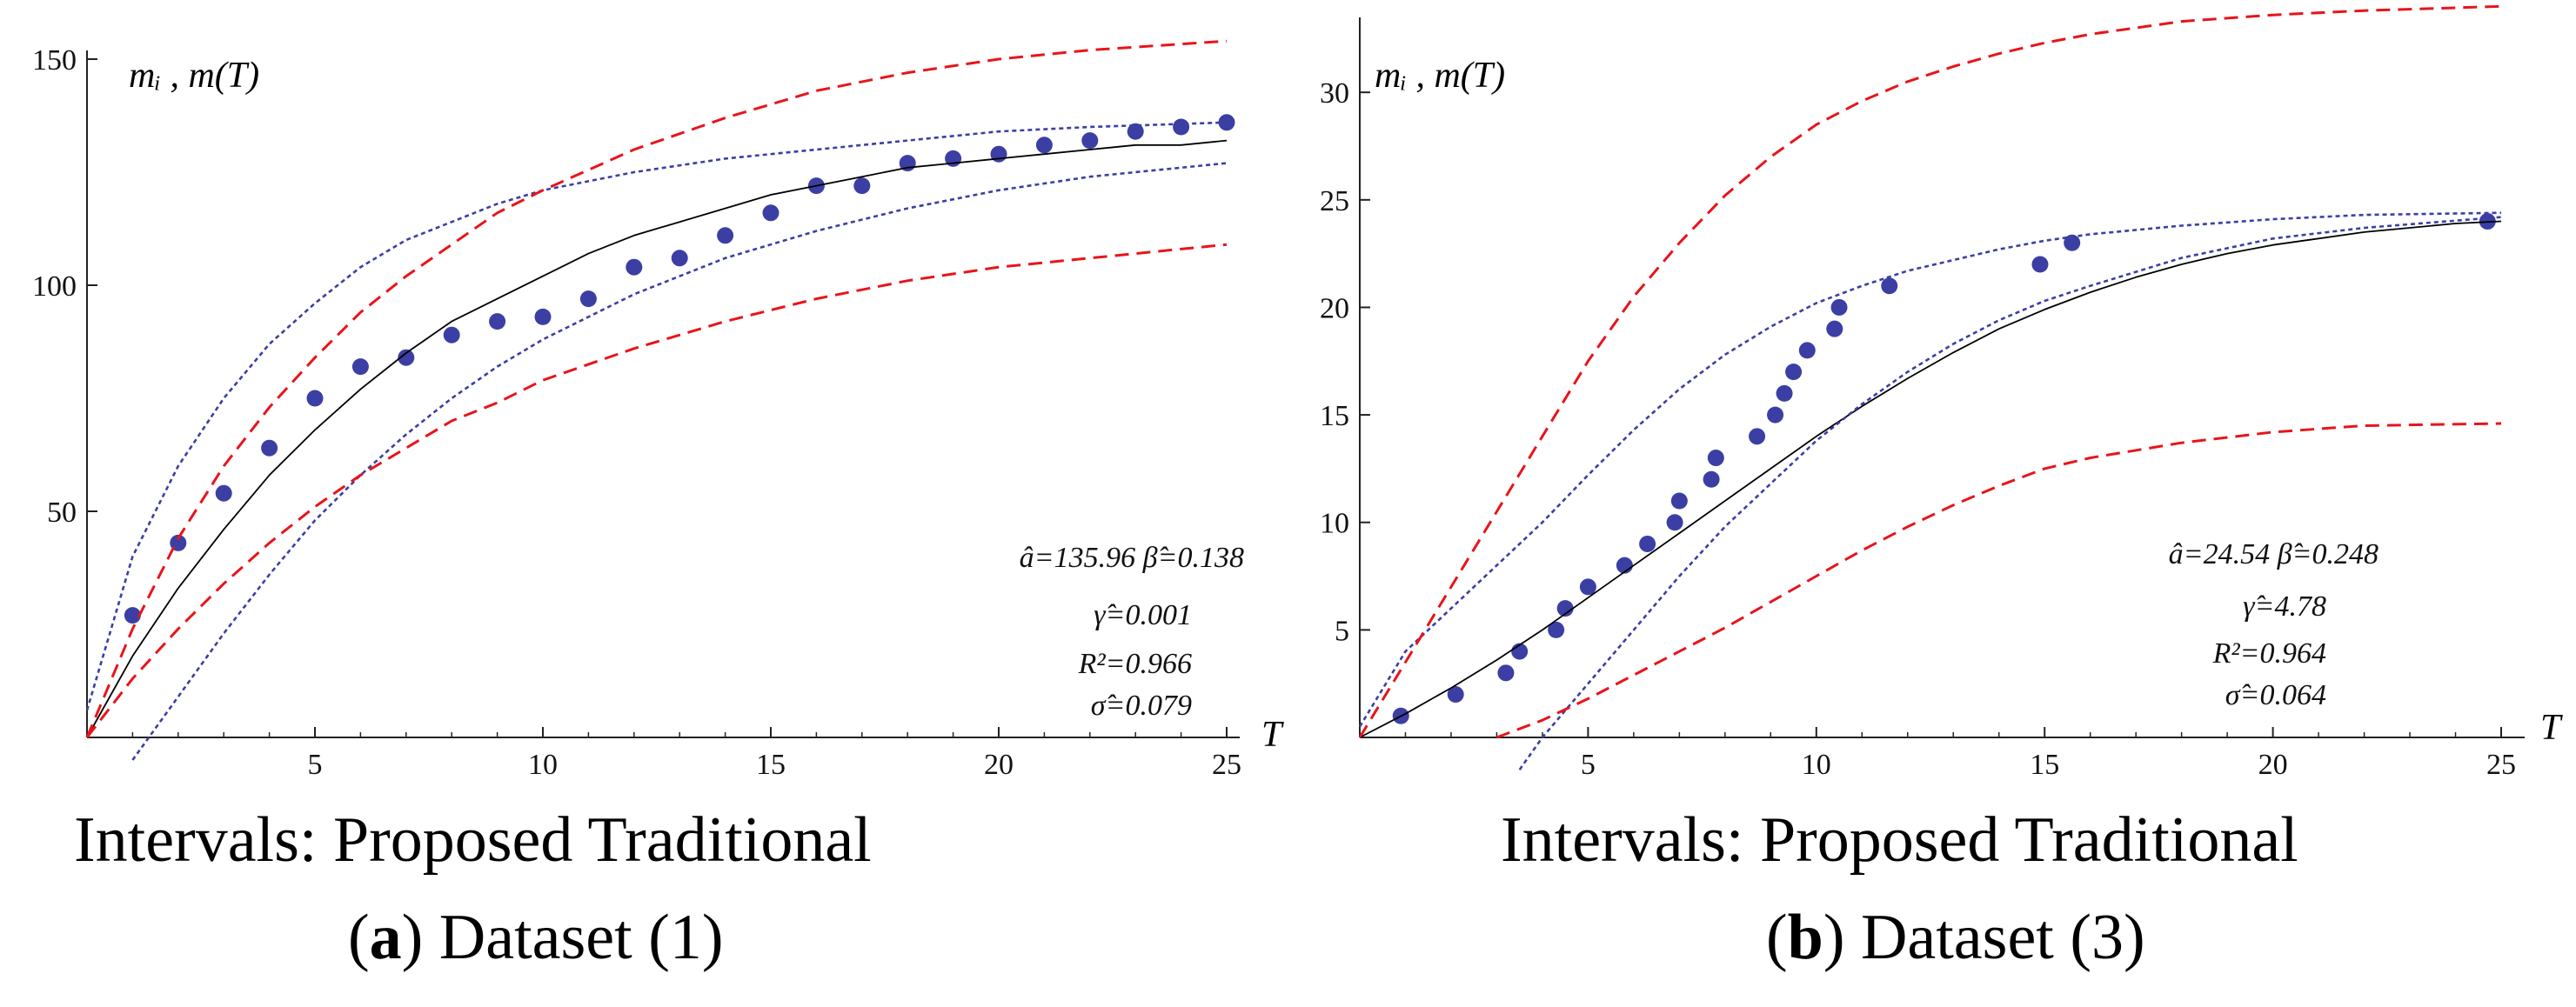 The width and height of the screenshot is (2576, 1007). I want to click on chart-2-annotation: R²=0.964, so click(2269, 653).